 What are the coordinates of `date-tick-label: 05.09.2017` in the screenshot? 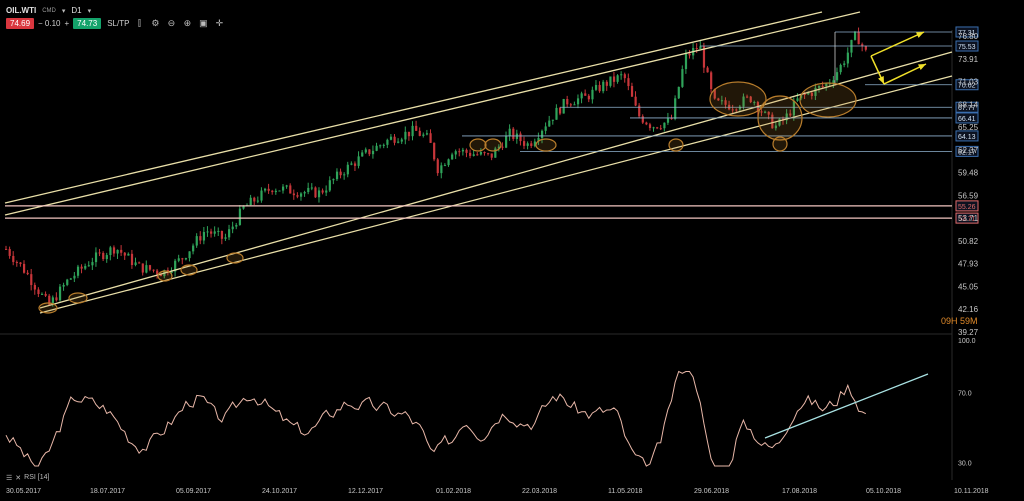 It's located at (193, 491).